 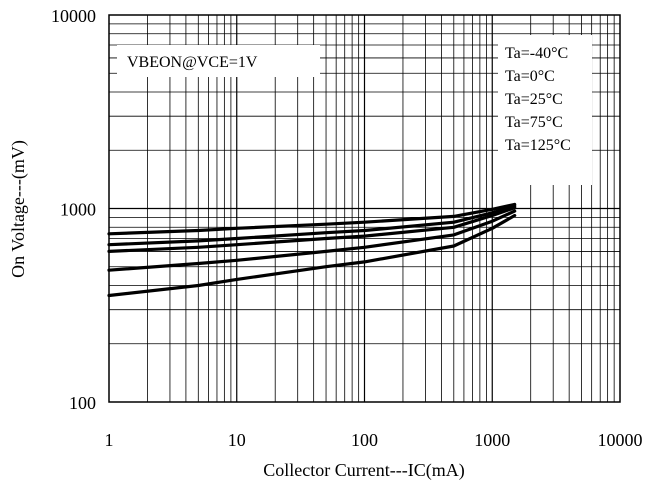 I want to click on x-tick-label: 1000, so click(x=492, y=440).